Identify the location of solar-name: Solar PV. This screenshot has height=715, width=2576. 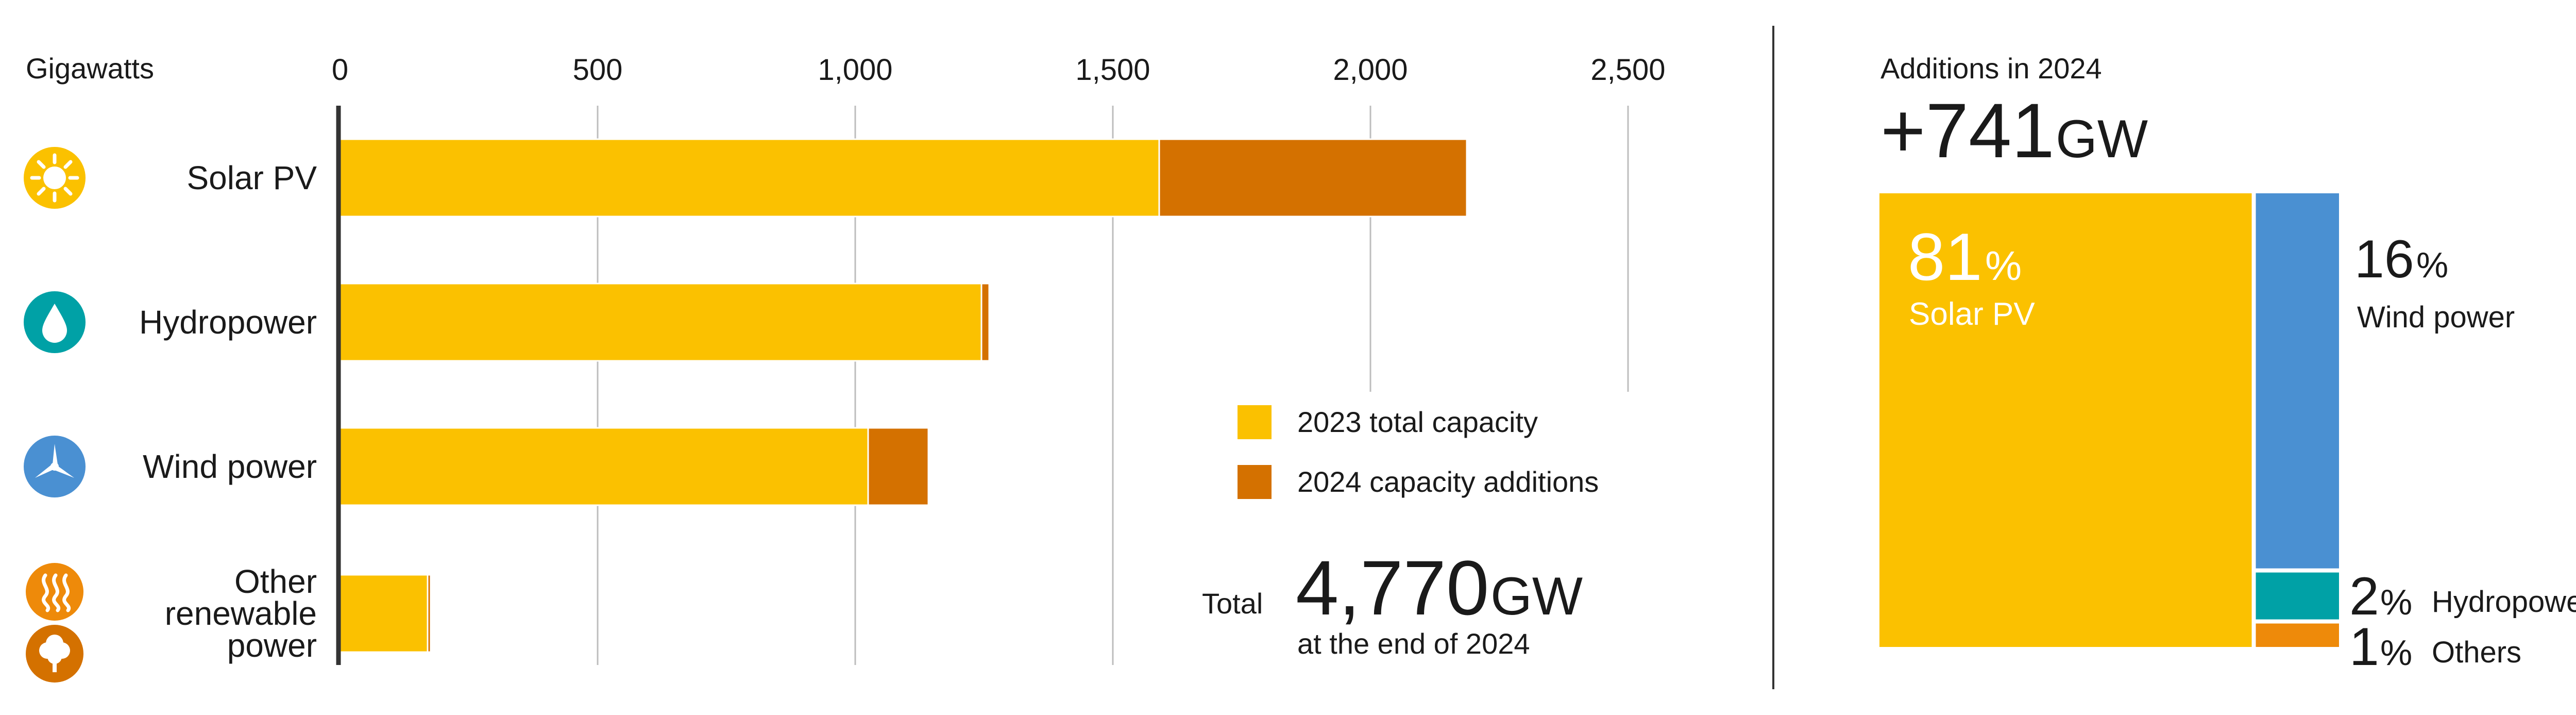
(1972, 314).